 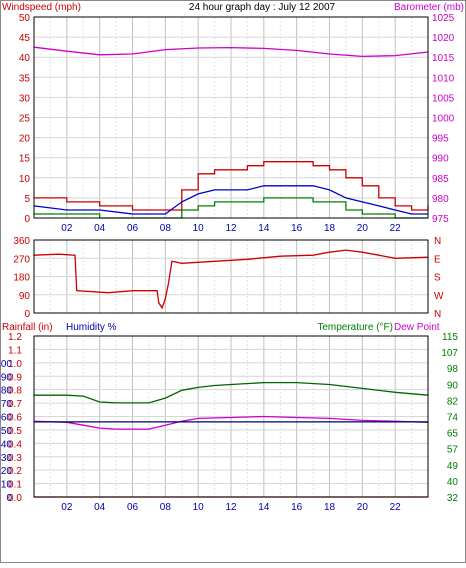 I want to click on humidity-y-tick: 50, so click(x=7, y=431).